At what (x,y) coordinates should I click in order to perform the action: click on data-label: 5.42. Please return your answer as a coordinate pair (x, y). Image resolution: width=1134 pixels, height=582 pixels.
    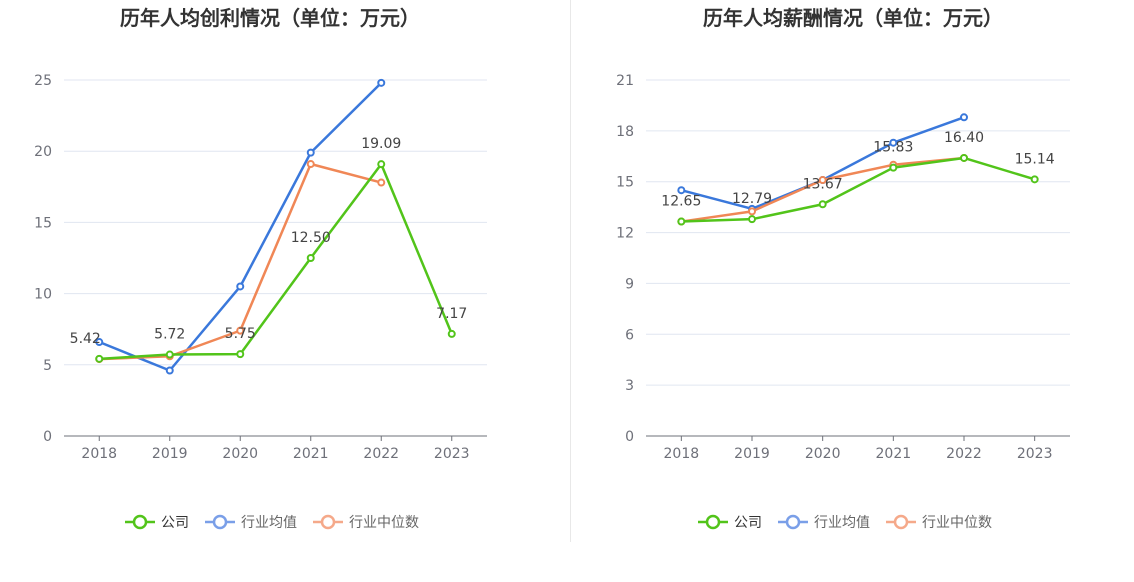
    Looking at the image, I should click on (85, 339).